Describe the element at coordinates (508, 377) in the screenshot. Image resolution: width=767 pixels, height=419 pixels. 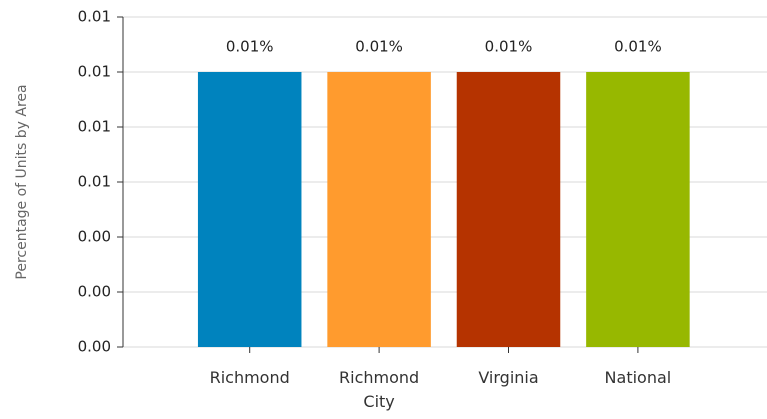
I see `x-tick-label: Virginia` at that location.